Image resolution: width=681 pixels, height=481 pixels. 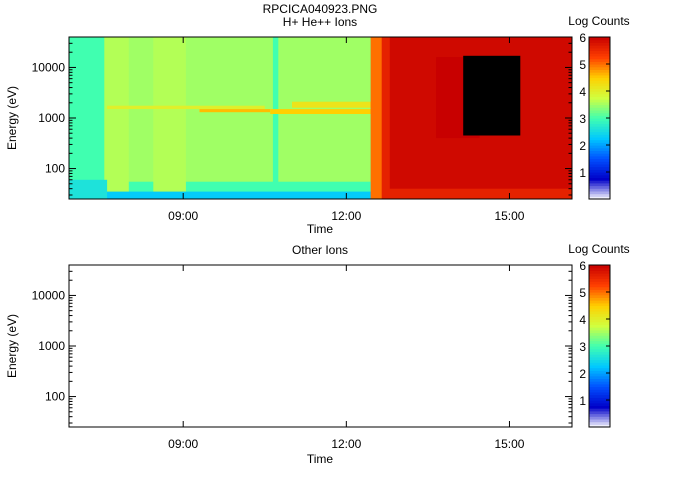 What do you see at coordinates (582, 347) in the screenshot?
I see `colorbar-tick-label: 3` at bounding box center [582, 347].